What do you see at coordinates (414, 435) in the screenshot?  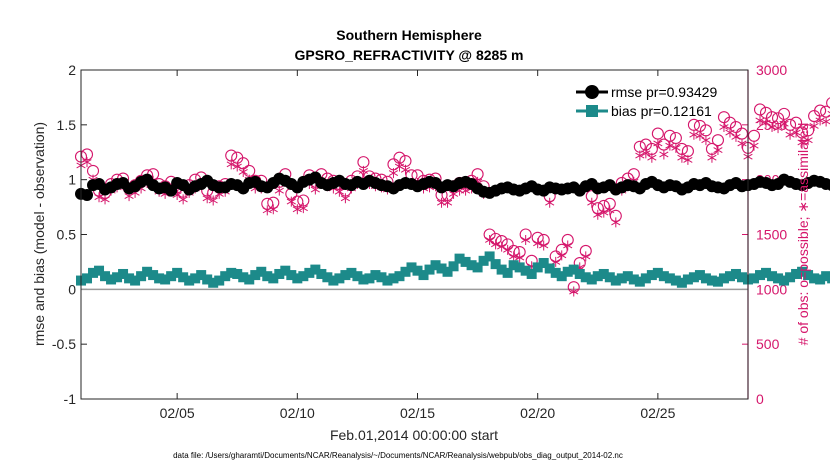 I see `x-axis-label: Feb.01,2014 00:00:00 start` at bounding box center [414, 435].